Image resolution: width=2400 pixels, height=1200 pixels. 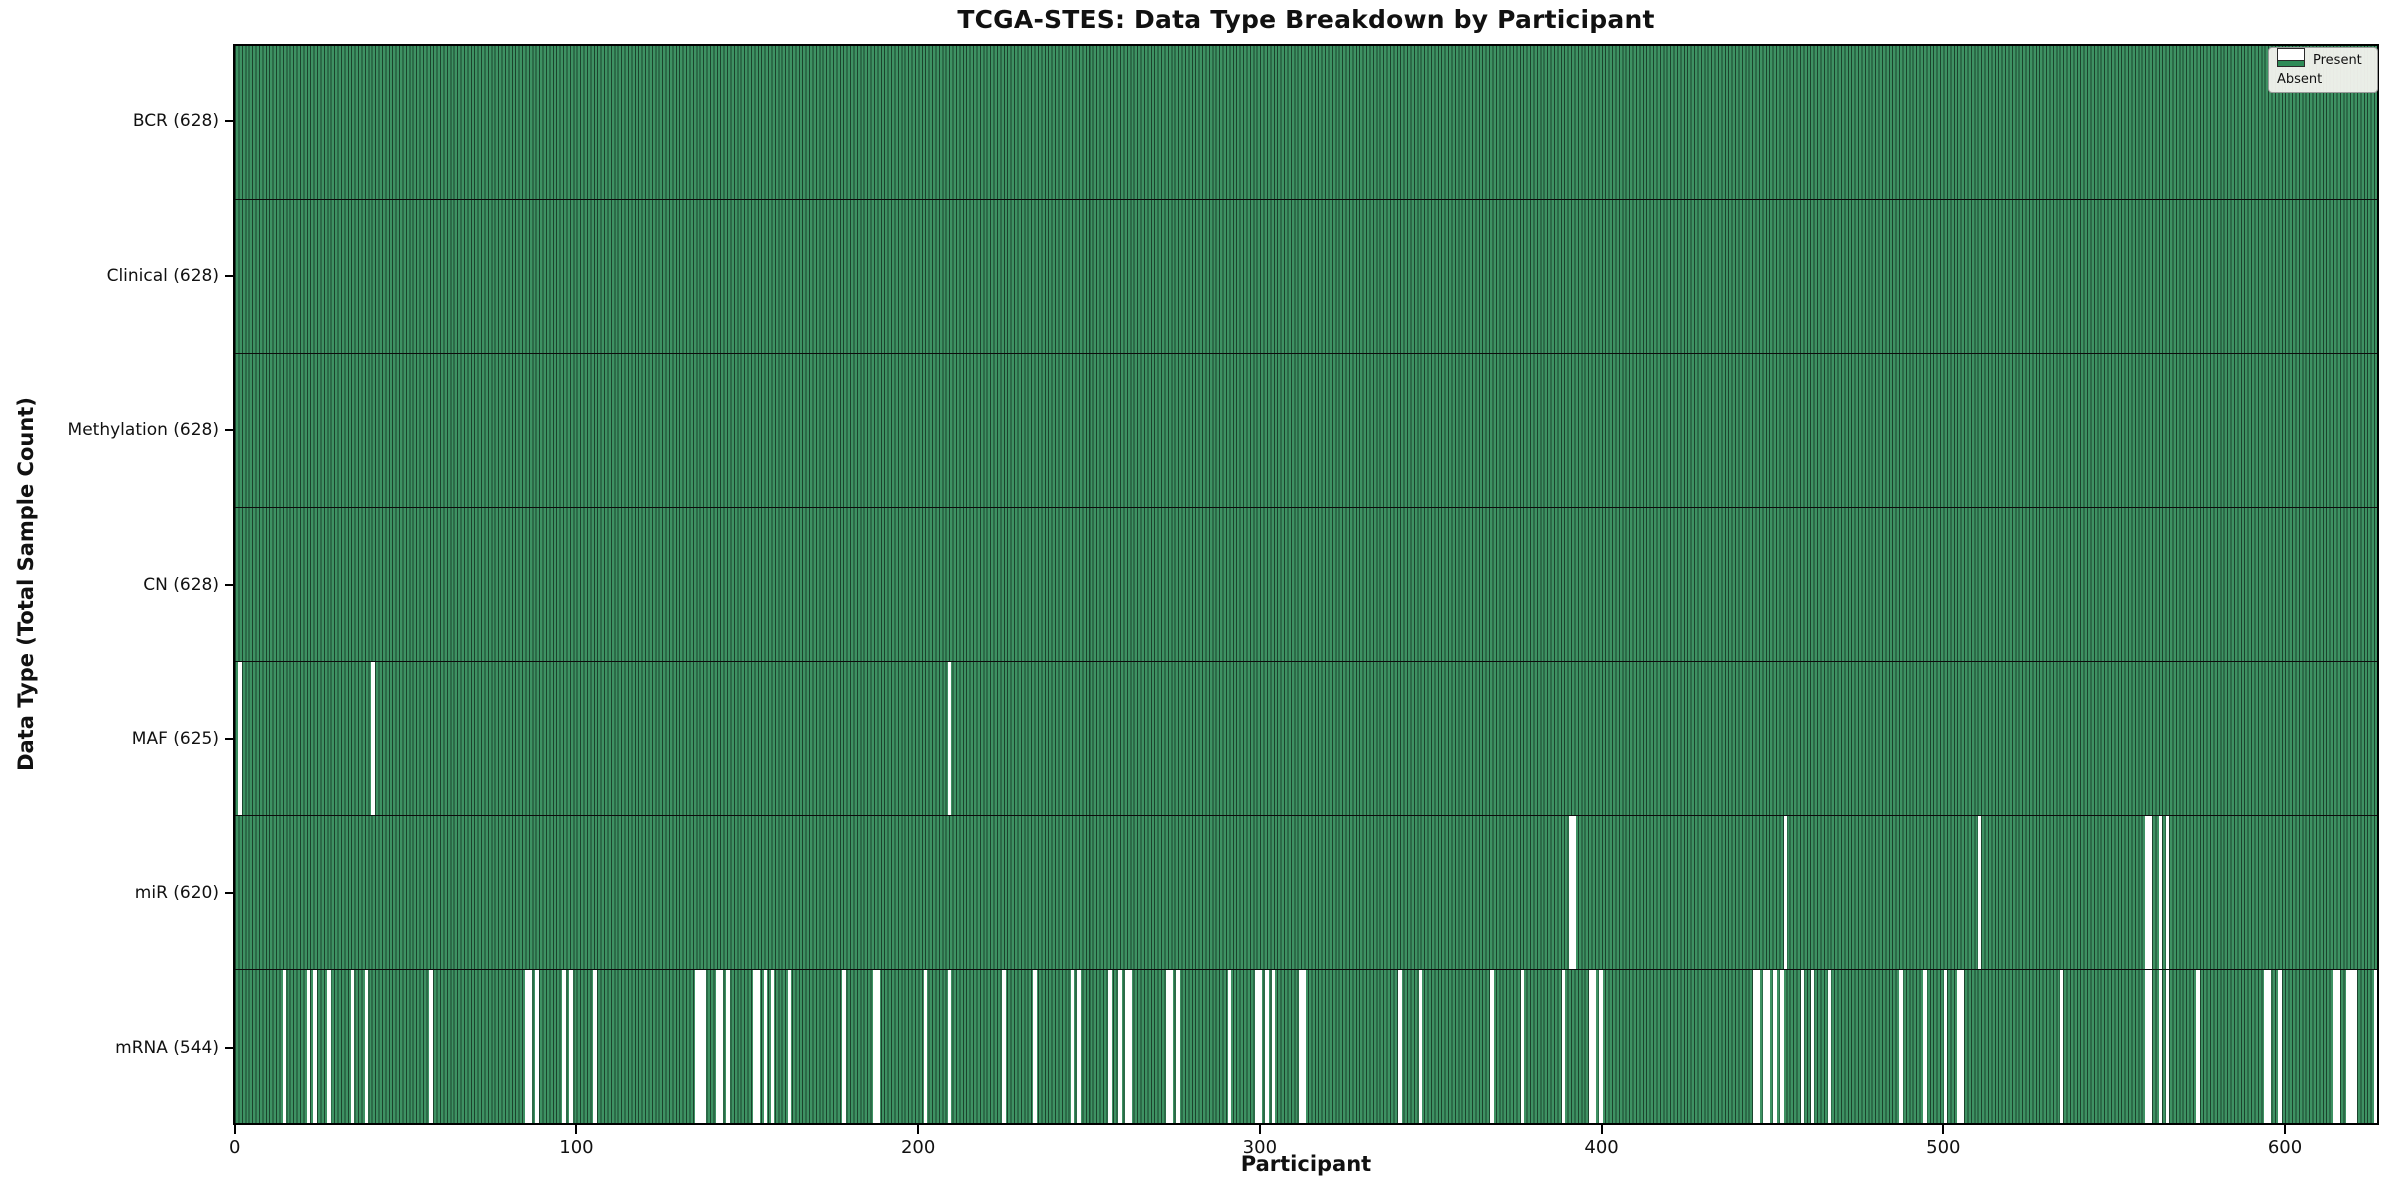 I want to click on absent-swatch-icon, so click(x=2291, y=54).